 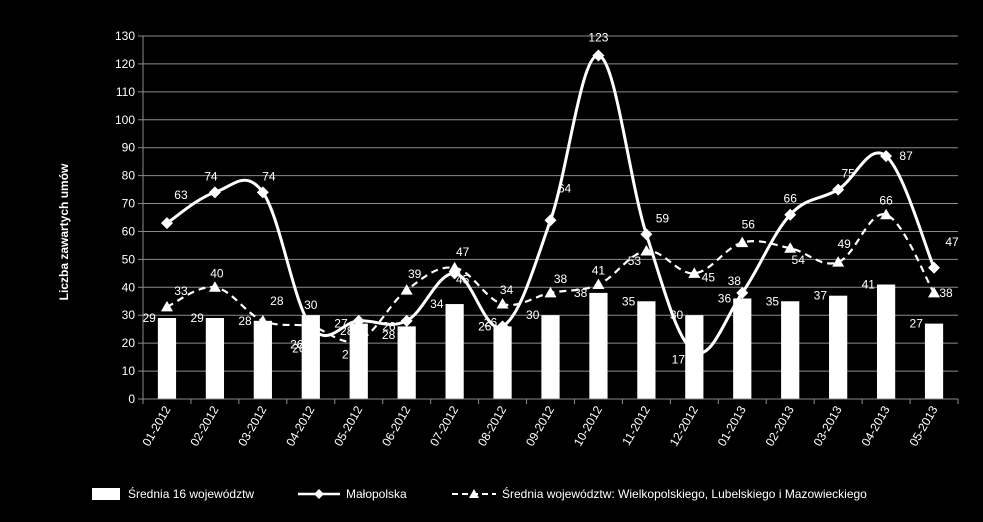 I want to click on triangle-marker-05-2013, so click(x=934, y=292).